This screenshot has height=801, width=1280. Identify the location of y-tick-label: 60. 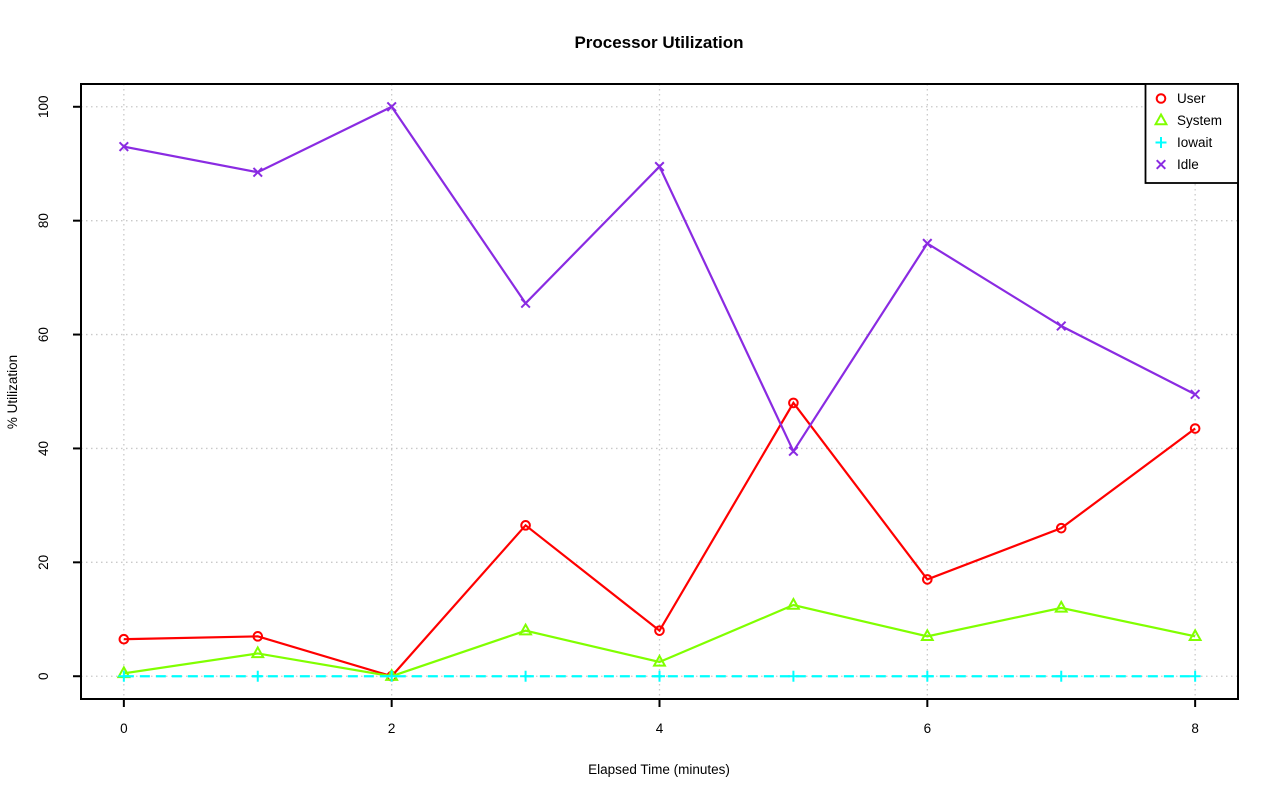
(43, 334).